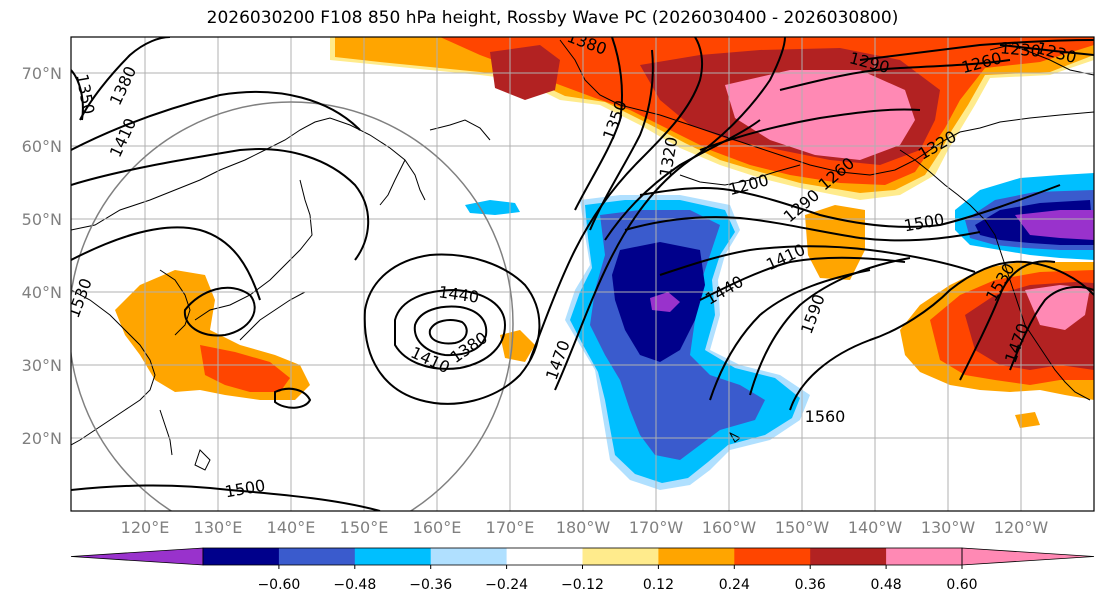 The height and width of the screenshot is (604, 1105). Describe the element at coordinates (354, 585) in the screenshot. I see `colorbar-tick-label: −0.48` at that location.